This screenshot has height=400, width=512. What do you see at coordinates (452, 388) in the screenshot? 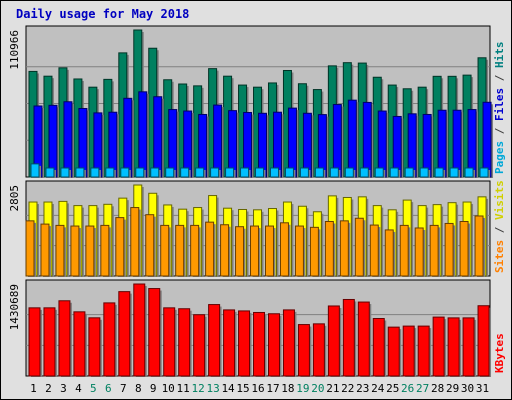
I see `day-label: 29` at bounding box center [452, 388].